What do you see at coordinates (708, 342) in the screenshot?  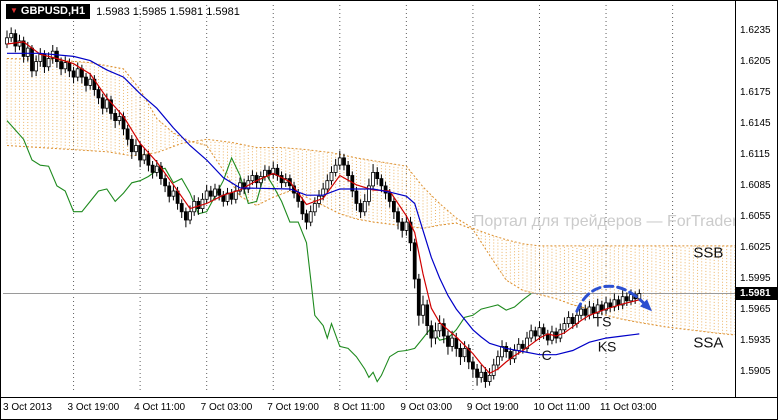 I see `annotation-label-ssa: SSA` at bounding box center [708, 342].